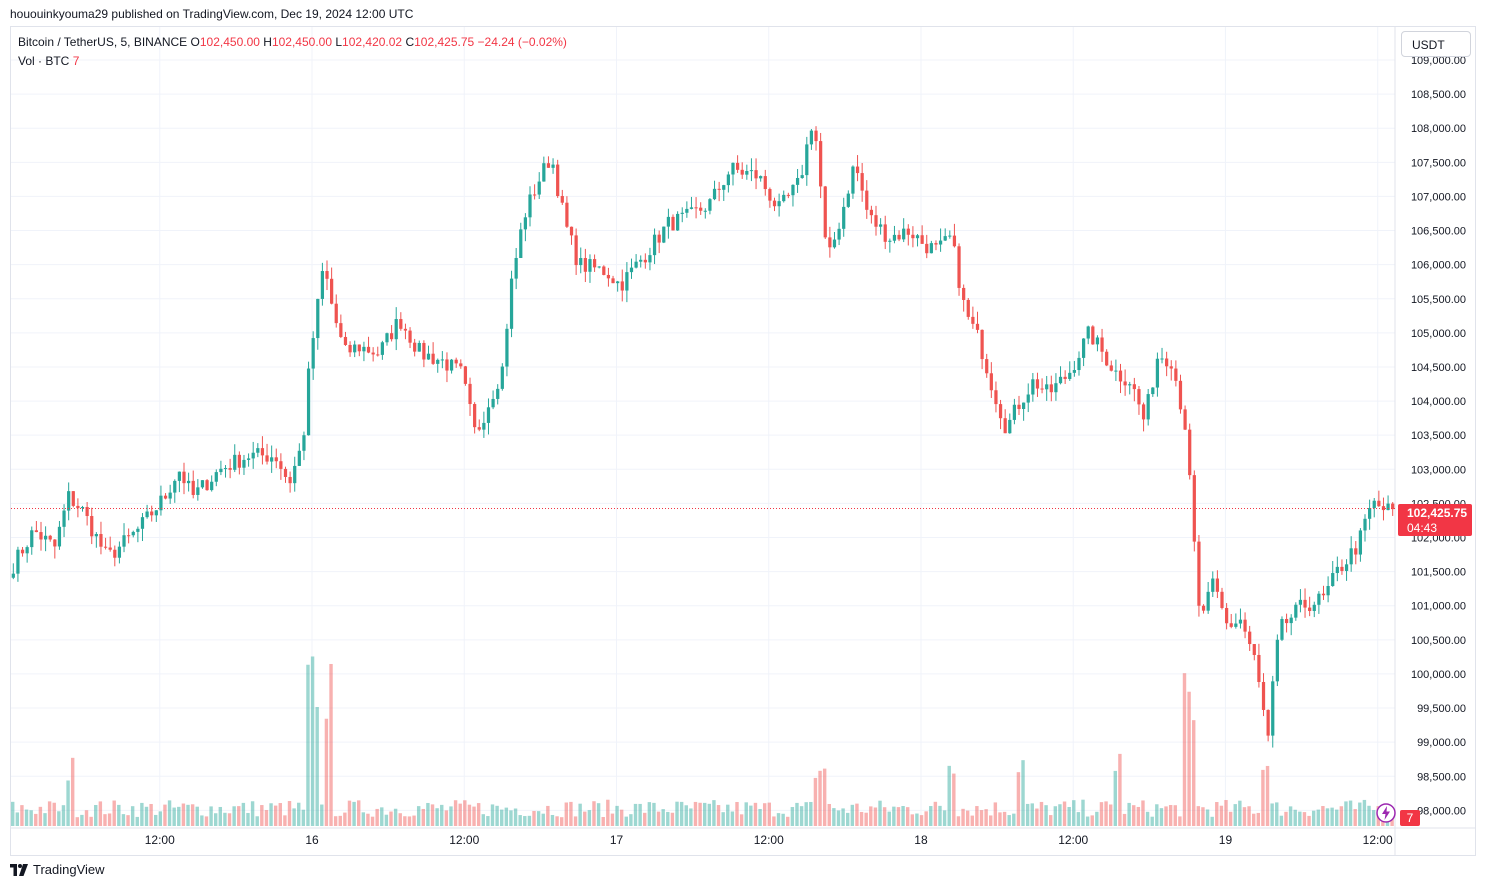  What do you see at coordinates (921, 840) in the screenshot?
I see `x-tick-label: 18` at bounding box center [921, 840].